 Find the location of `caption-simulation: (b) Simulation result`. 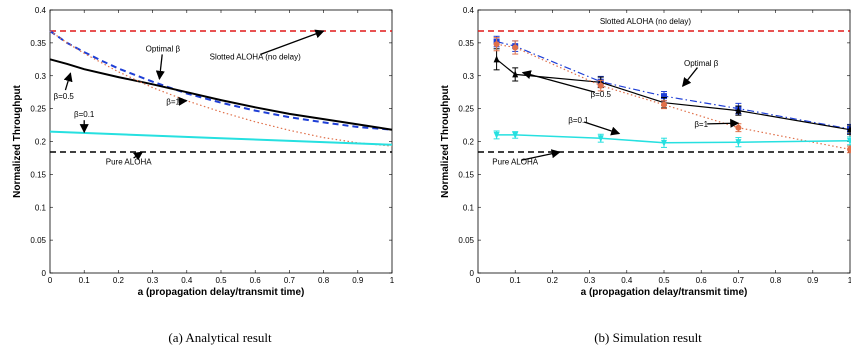

caption-simulation: (b) Simulation result is located at coordinates (648, 337).